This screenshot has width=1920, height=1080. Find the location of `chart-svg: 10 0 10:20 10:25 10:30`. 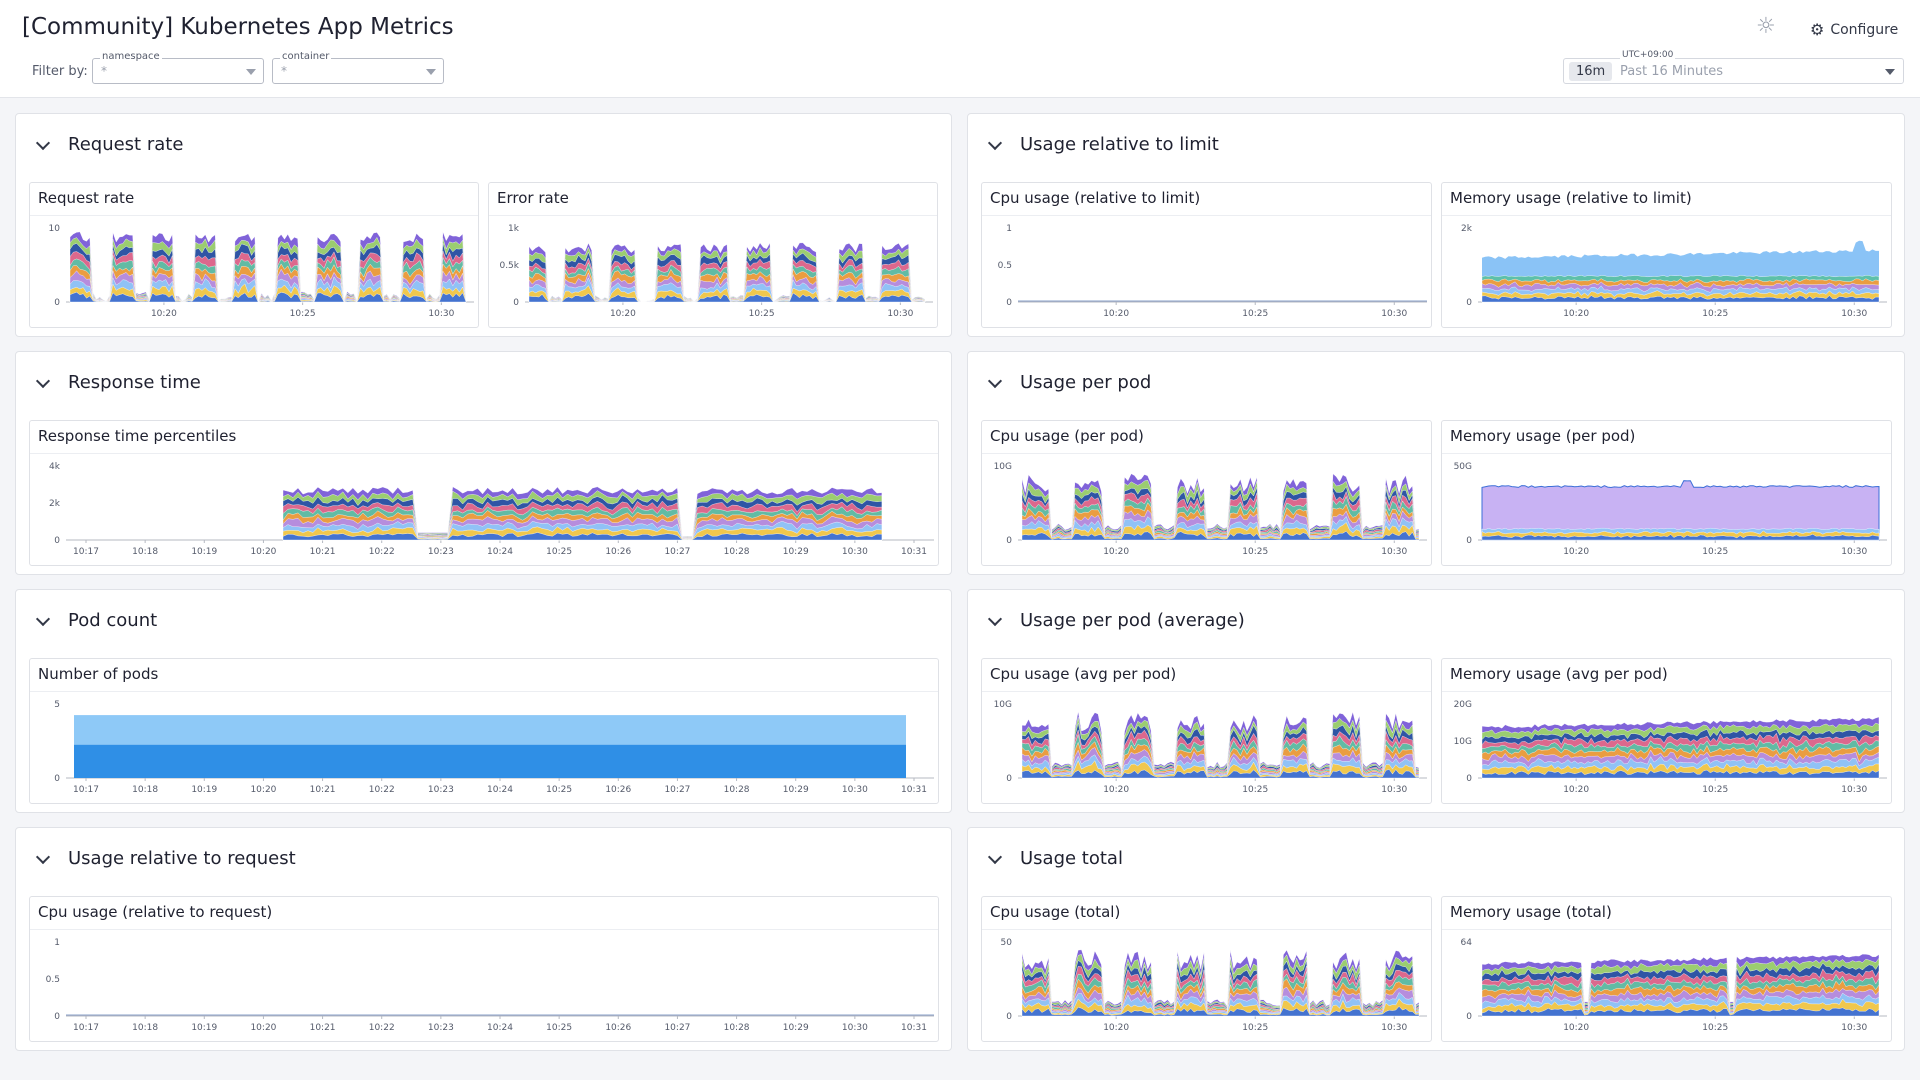

chart-svg: 10 0 10:20 10:25 10:30 is located at coordinates (261, 271).